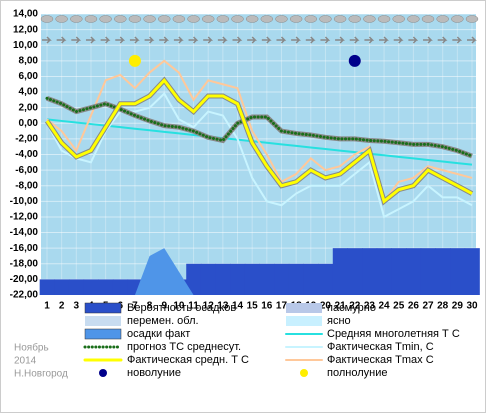 The image size is (486, 418). What do you see at coordinates (163, 321) in the screenshot?
I see `legend-label: перемен. обл.` at bounding box center [163, 321].